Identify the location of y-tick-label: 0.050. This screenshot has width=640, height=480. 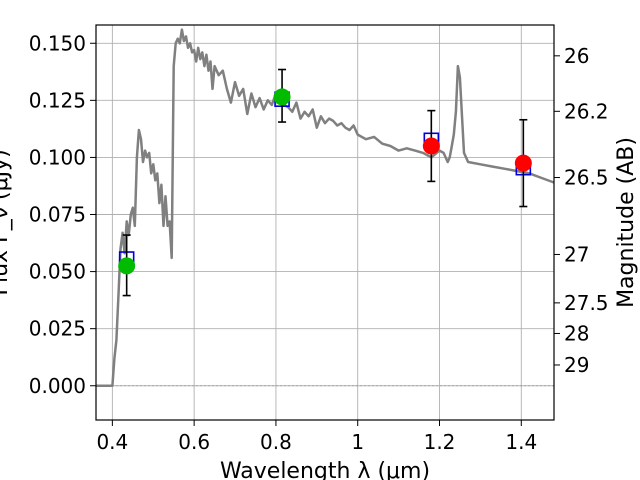
(57, 272).